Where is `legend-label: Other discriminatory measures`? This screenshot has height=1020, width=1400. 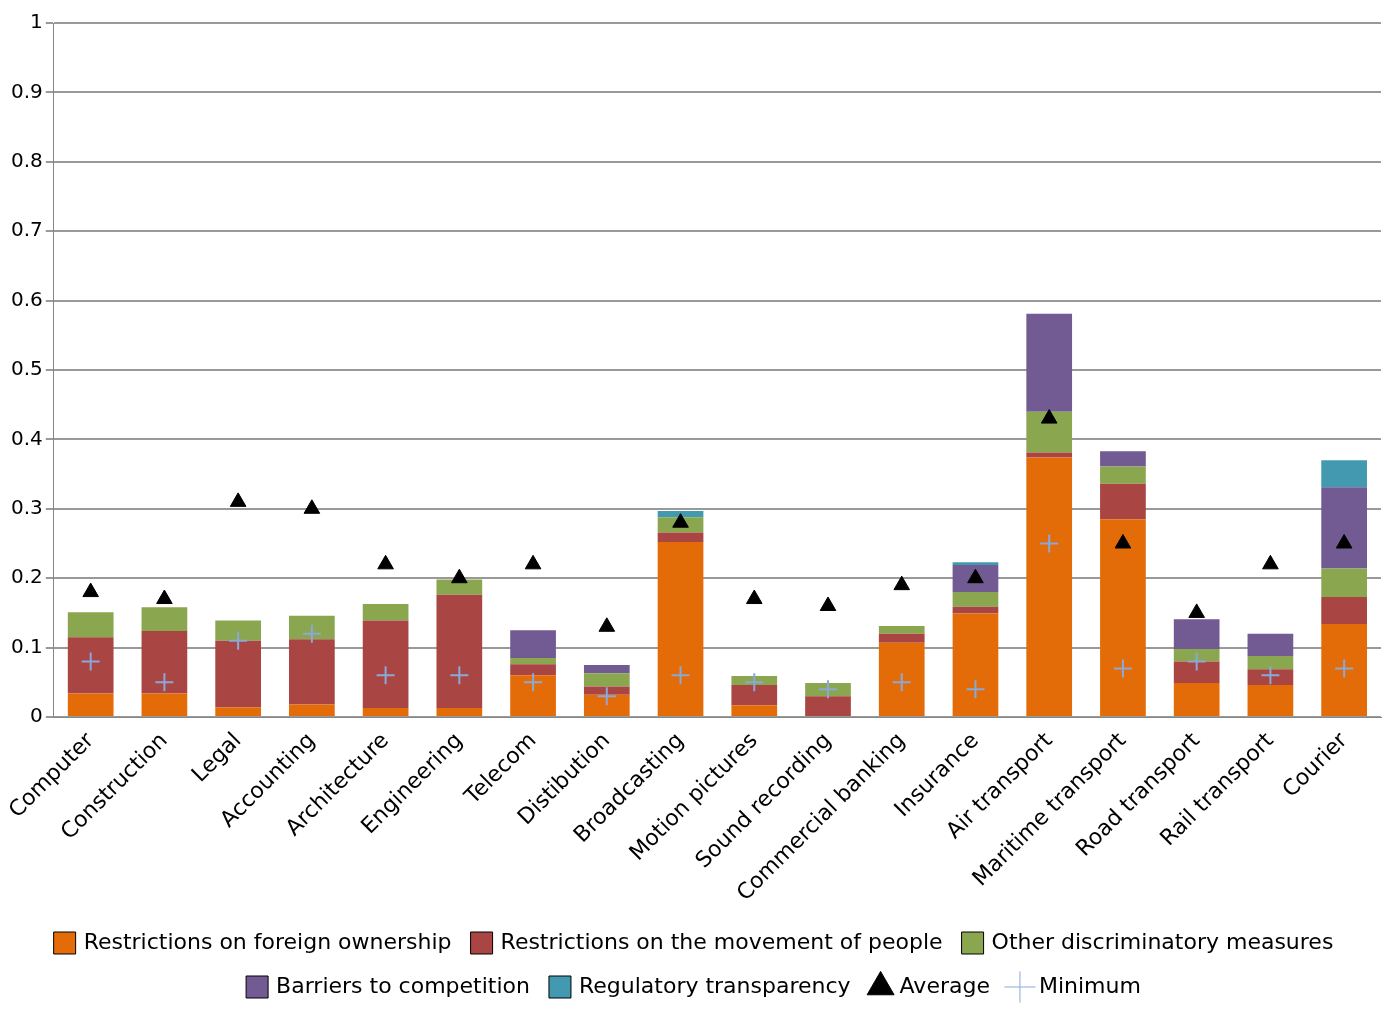 legend-label: Other discriminatory measures is located at coordinates (1162, 941).